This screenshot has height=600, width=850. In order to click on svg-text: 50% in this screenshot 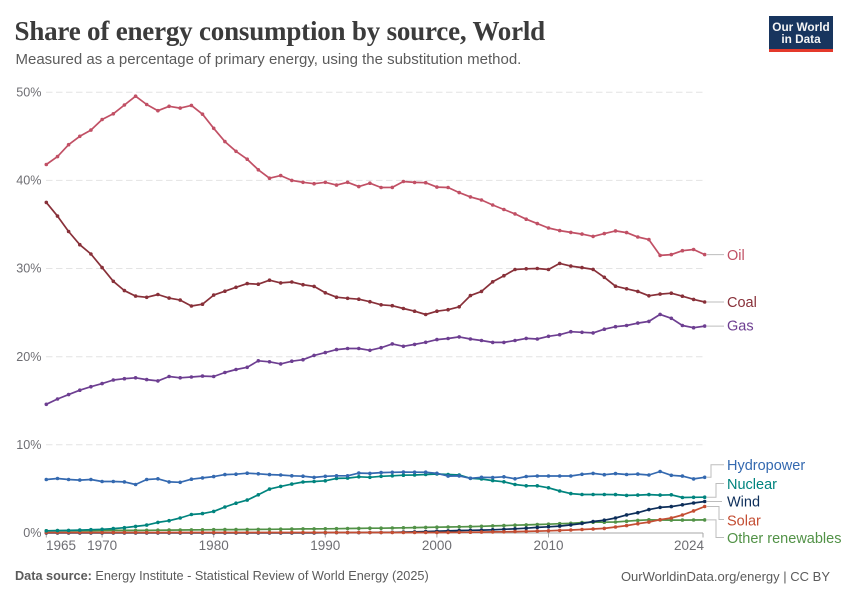, I will do `click(28, 92)`.